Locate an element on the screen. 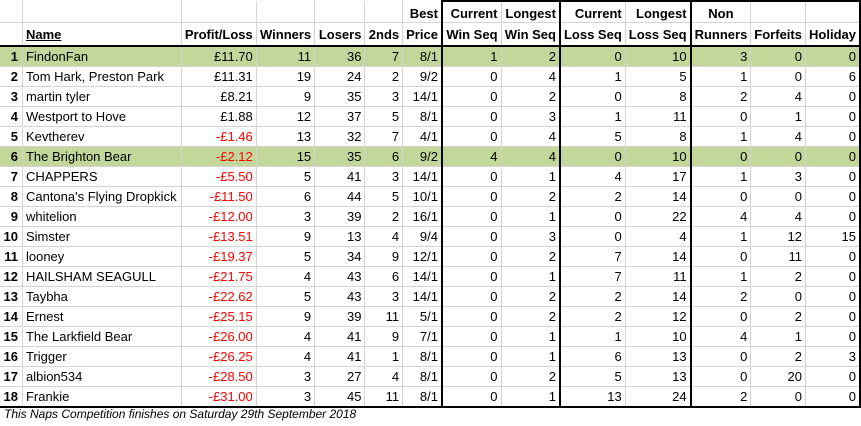  table-row: 7 CHAPPERS -£5.50 5 41 3 14/1 0 1 4 17 1 3 0 is located at coordinates (430, 176).